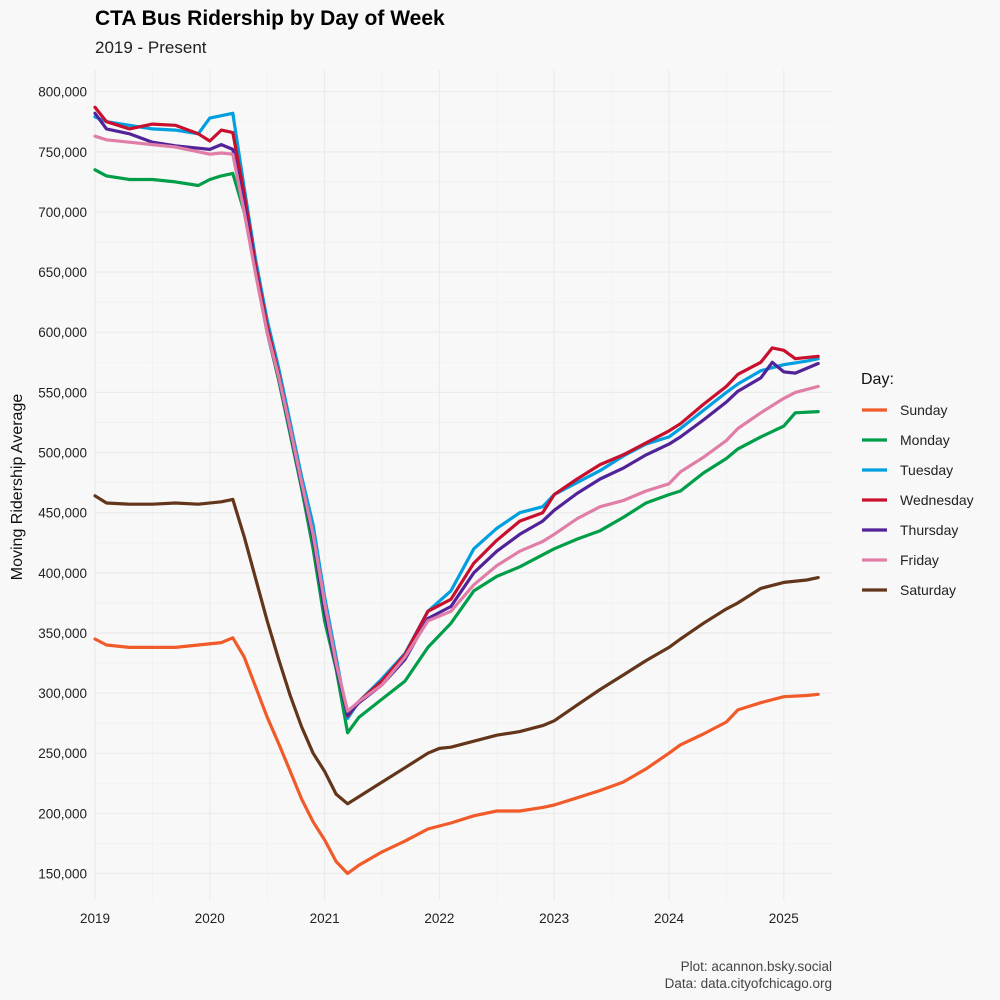 The width and height of the screenshot is (1000, 1000). Describe the element at coordinates (270, 18) in the screenshot. I see `chart-title: CTA Bus Ridership by Day of Week` at that location.